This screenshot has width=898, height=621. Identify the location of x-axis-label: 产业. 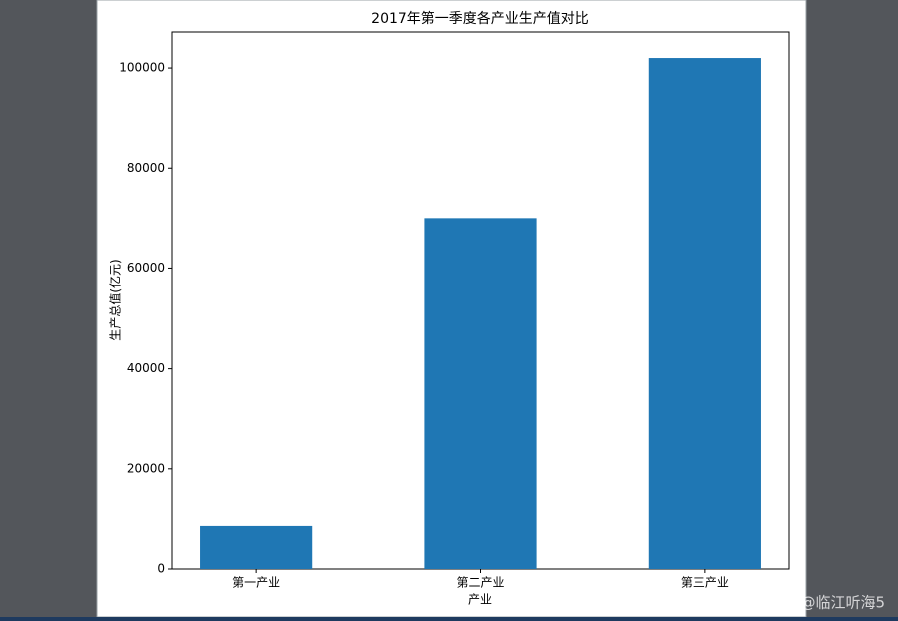
(480, 600).